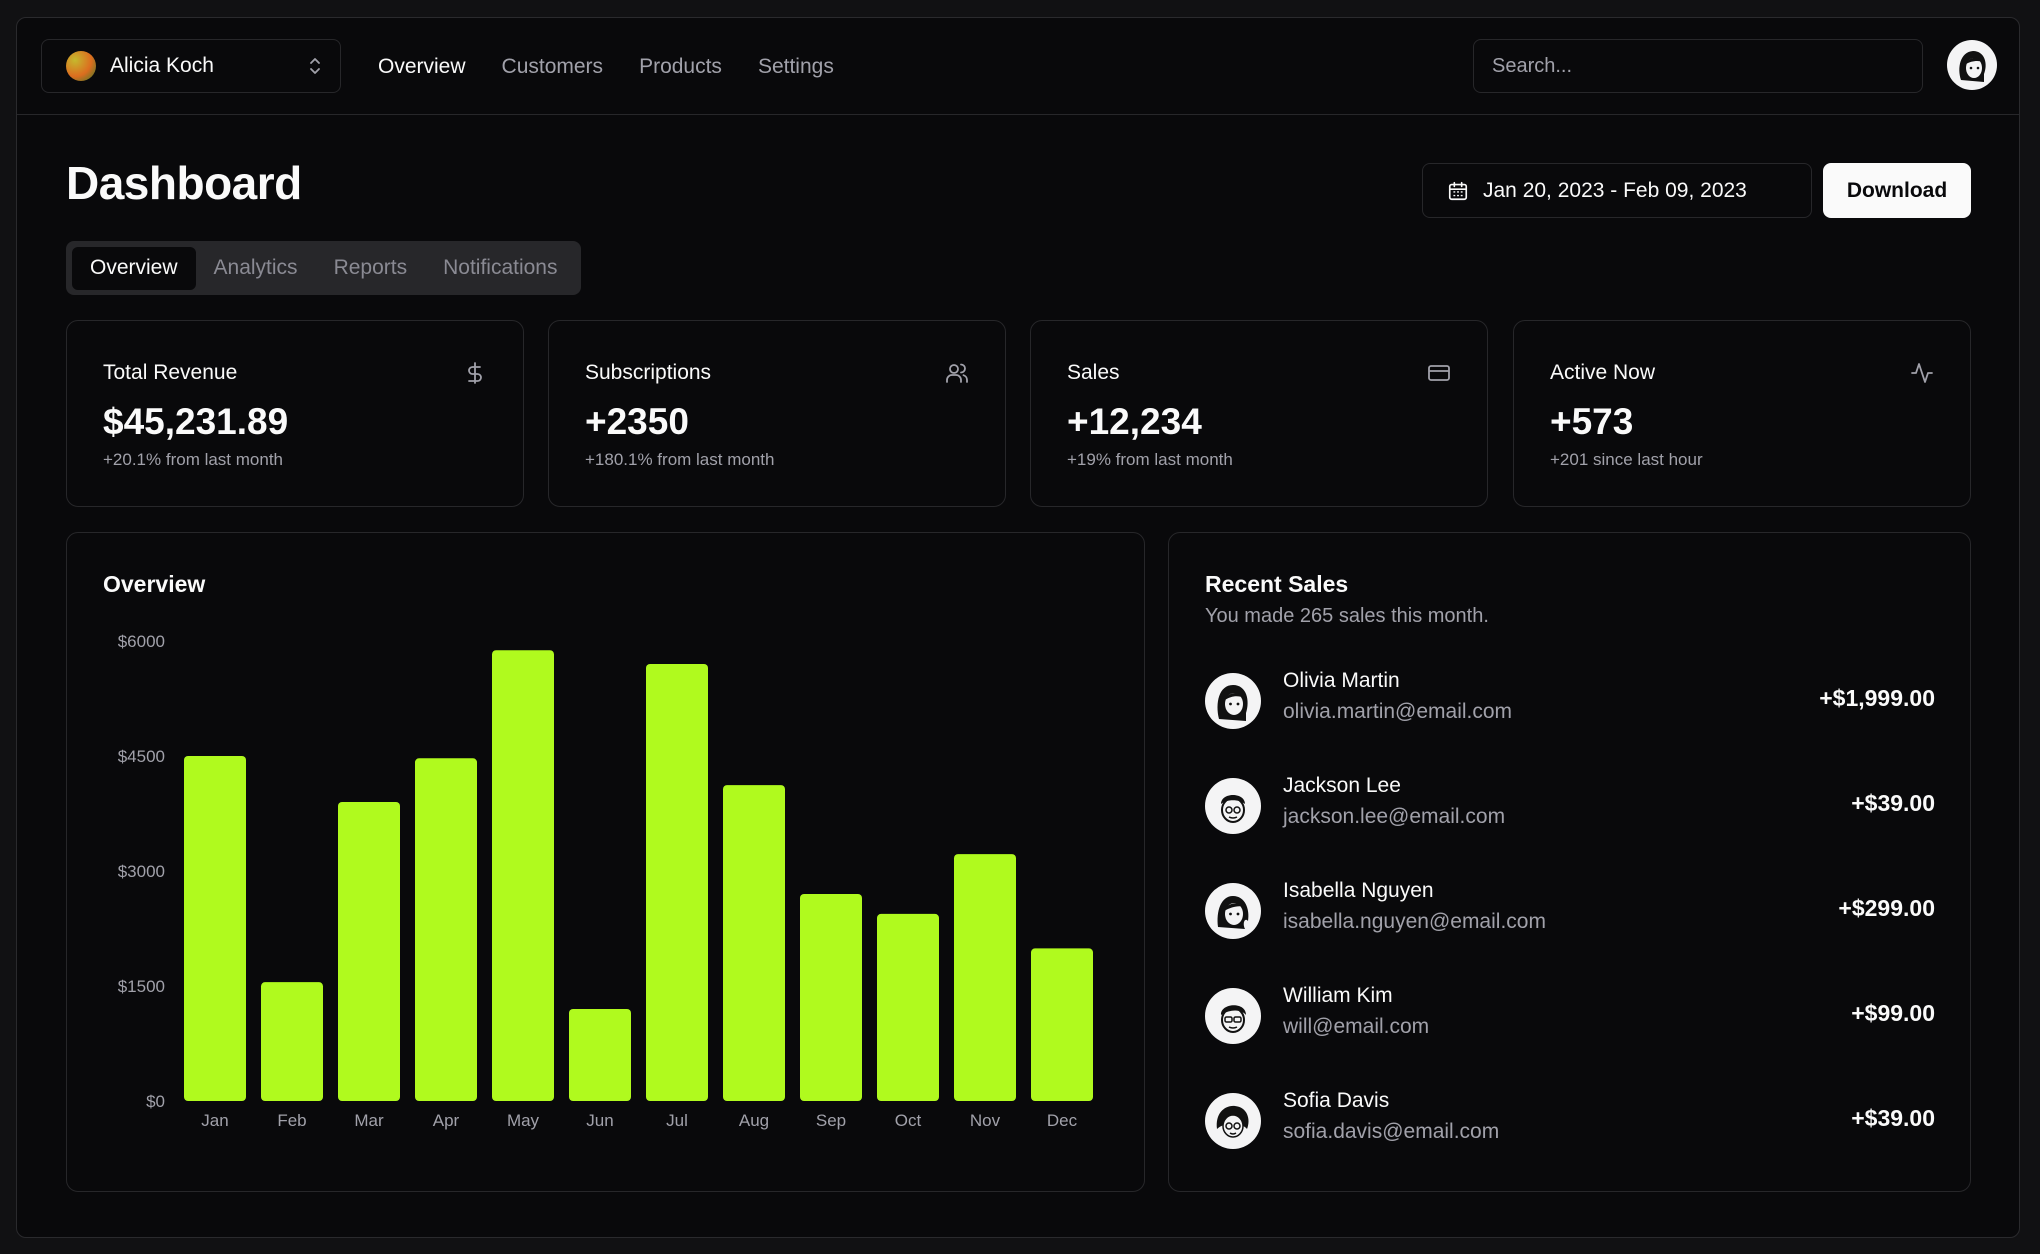 The width and height of the screenshot is (2040, 1254). Describe the element at coordinates (1062, 1024) in the screenshot. I see `bar-dec` at that location.